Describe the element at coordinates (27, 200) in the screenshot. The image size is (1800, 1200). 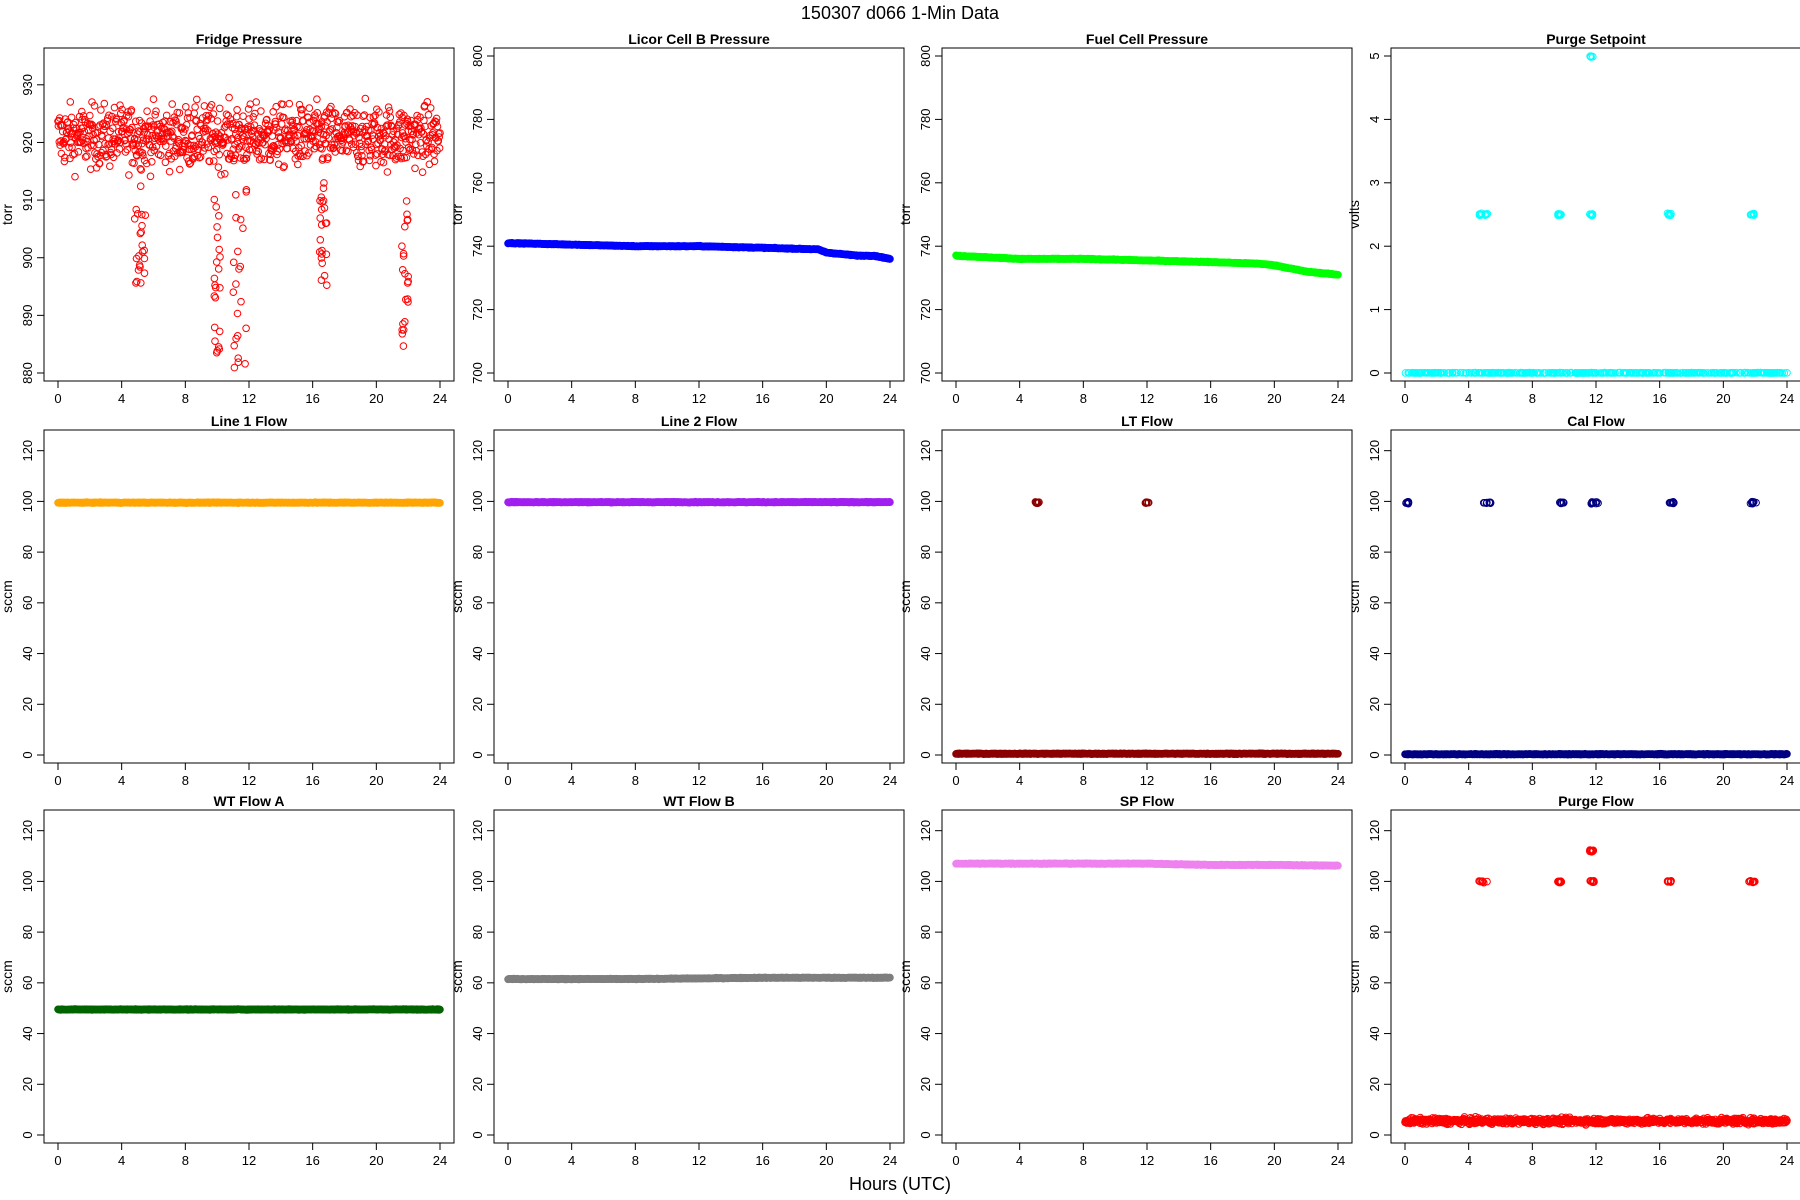
I see `y-tick-label: 910` at that location.